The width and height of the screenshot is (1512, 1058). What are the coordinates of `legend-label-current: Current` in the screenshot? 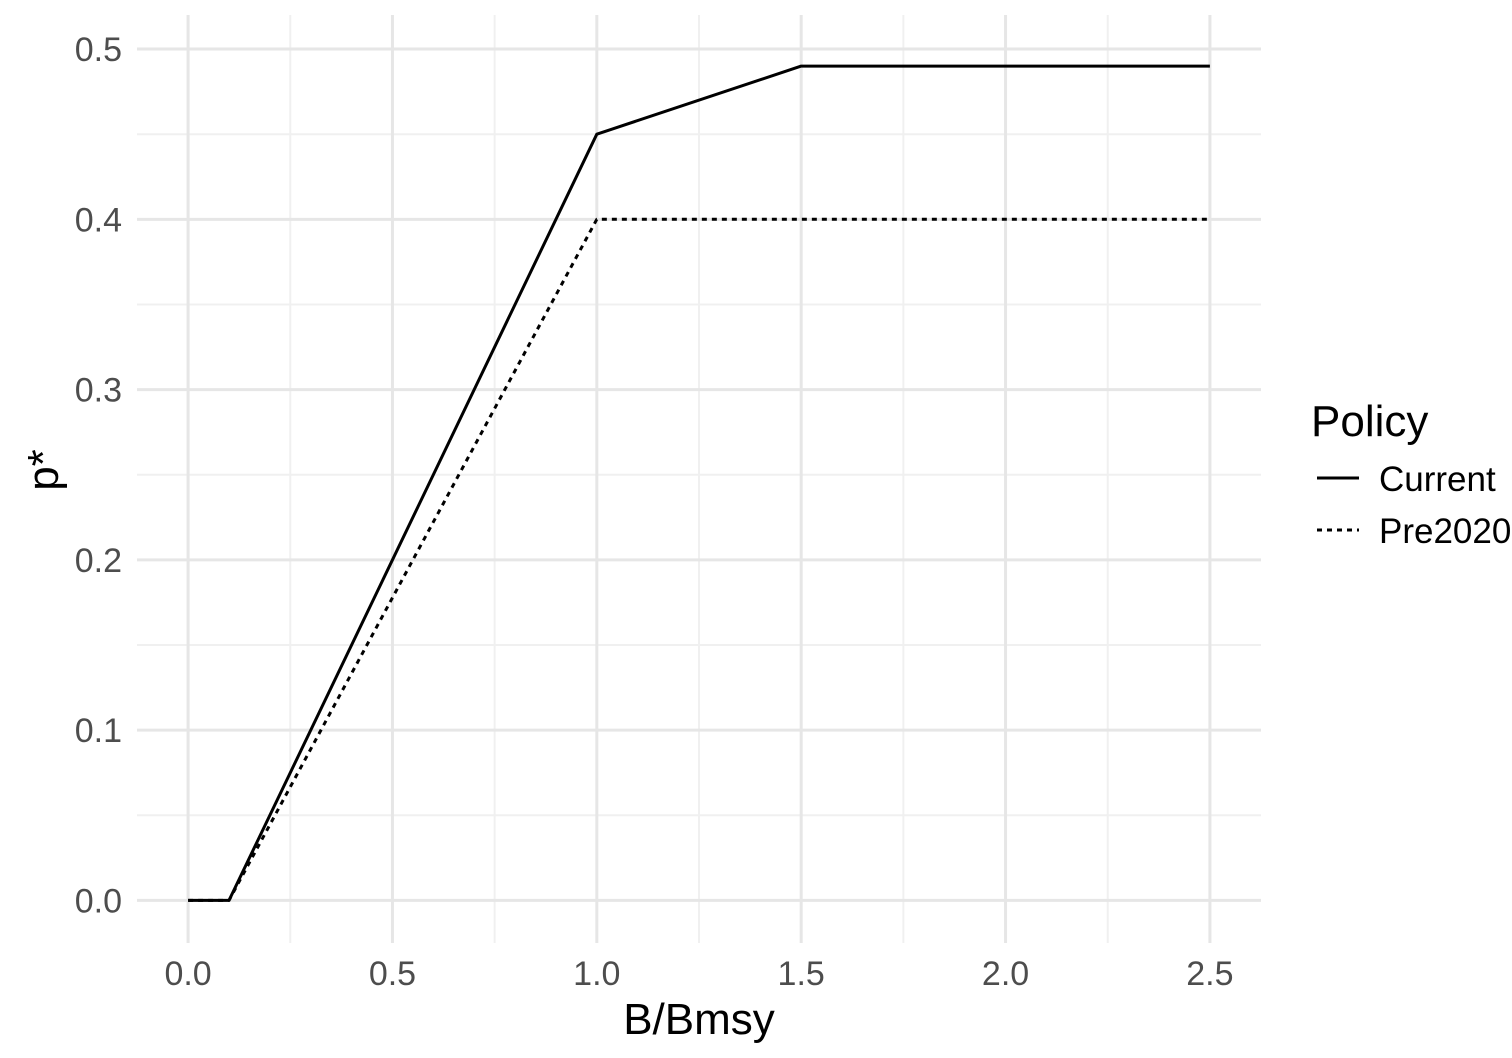 It's located at (1437, 479).